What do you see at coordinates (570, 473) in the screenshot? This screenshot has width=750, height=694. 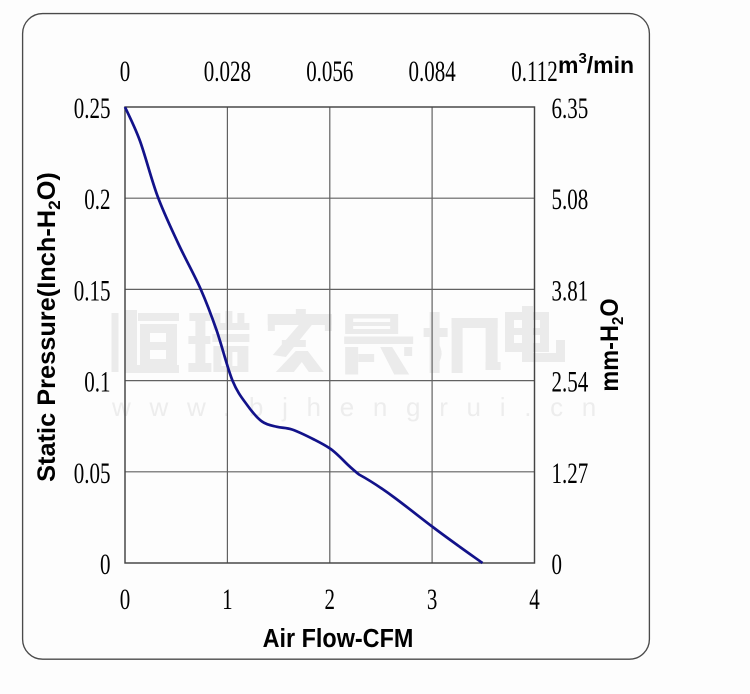 I see `svg-text: 1.27` at bounding box center [570, 473].